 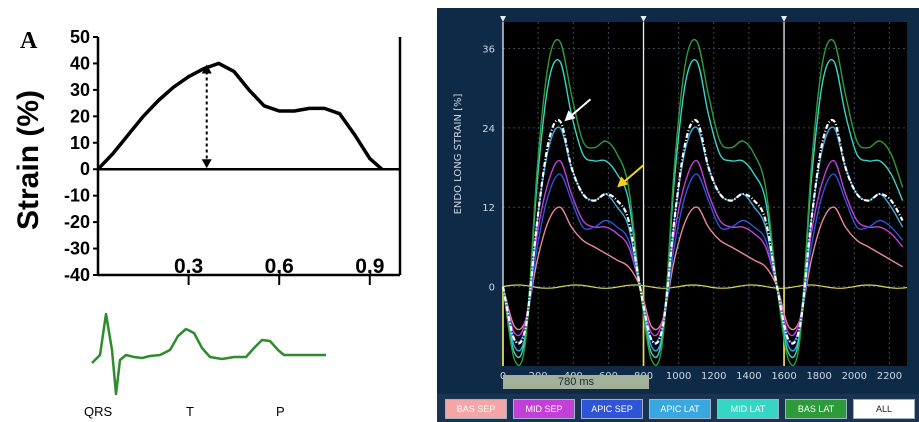 What do you see at coordinates (80, 143) in the screenshot?
I see `y-tick-label: 10` at bounding box center [80, 143].